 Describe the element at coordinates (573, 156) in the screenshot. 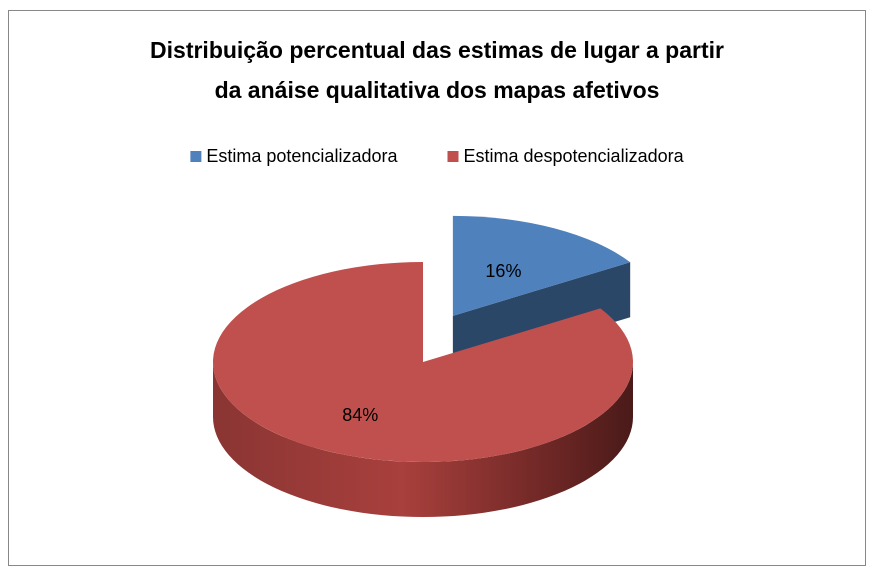

I see `legend-label: Estima despotencializadora` at that location.